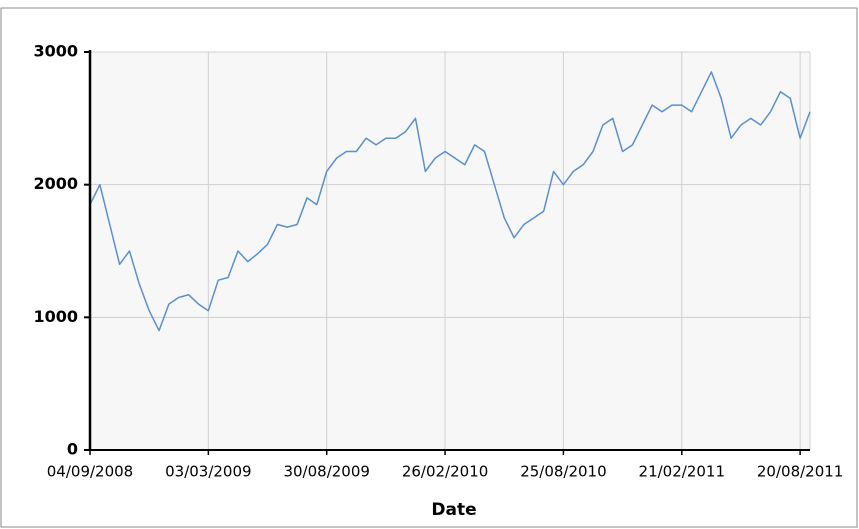 The image size is (859, 529). Describe the element at coordinates (55, 316) in the screenshot. I see `y-tick-label: 1000` at that location.